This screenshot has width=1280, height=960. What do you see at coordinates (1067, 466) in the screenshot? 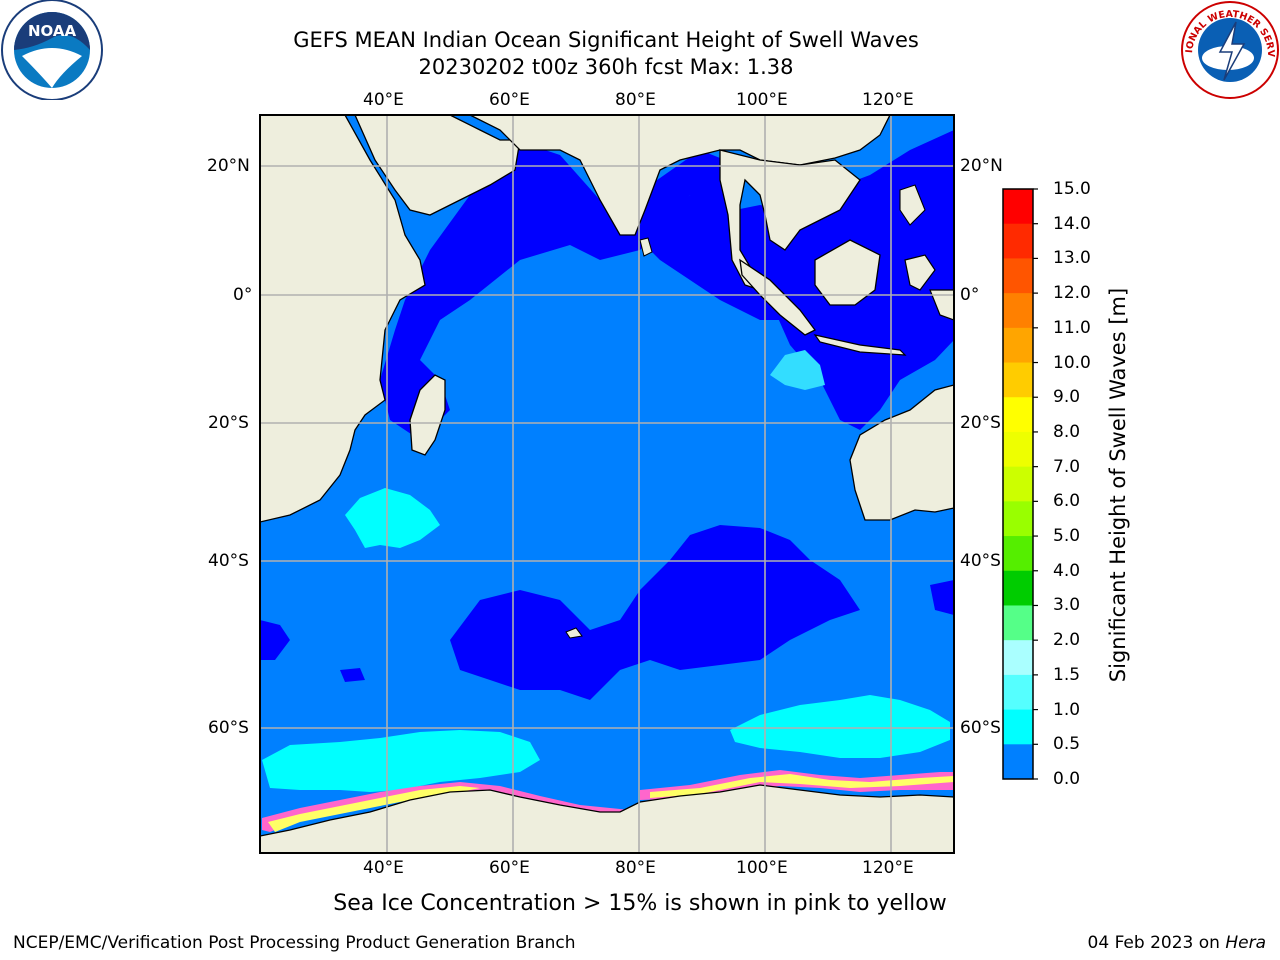
I see `colorbar-tick-label: 7.0` at bounding box center [1067, 466].